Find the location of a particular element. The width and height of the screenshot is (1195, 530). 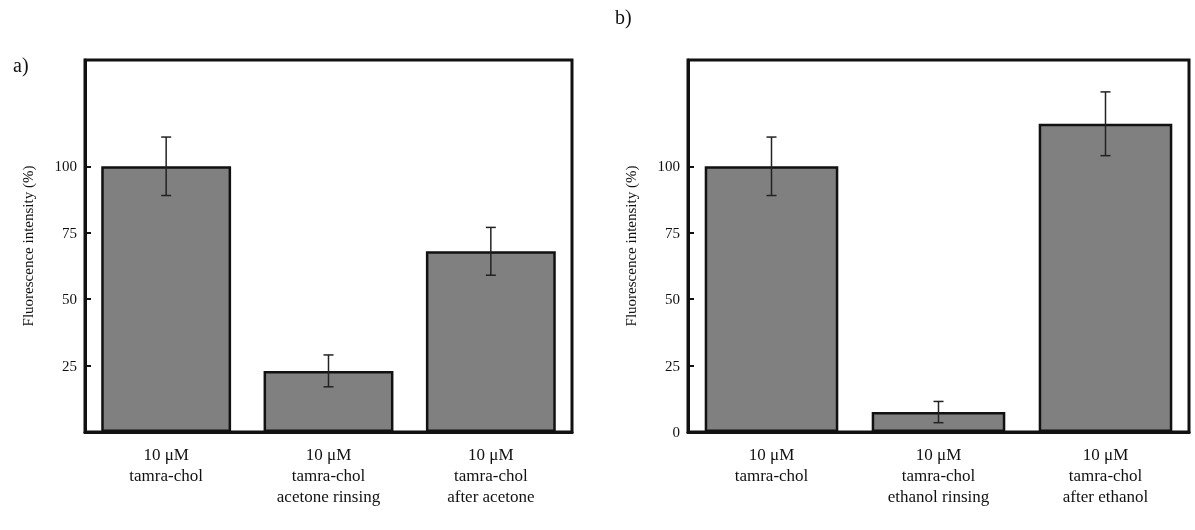

x-tick-label: 10 μM tamra-chol after acetone is located at coordinates (491, 475).